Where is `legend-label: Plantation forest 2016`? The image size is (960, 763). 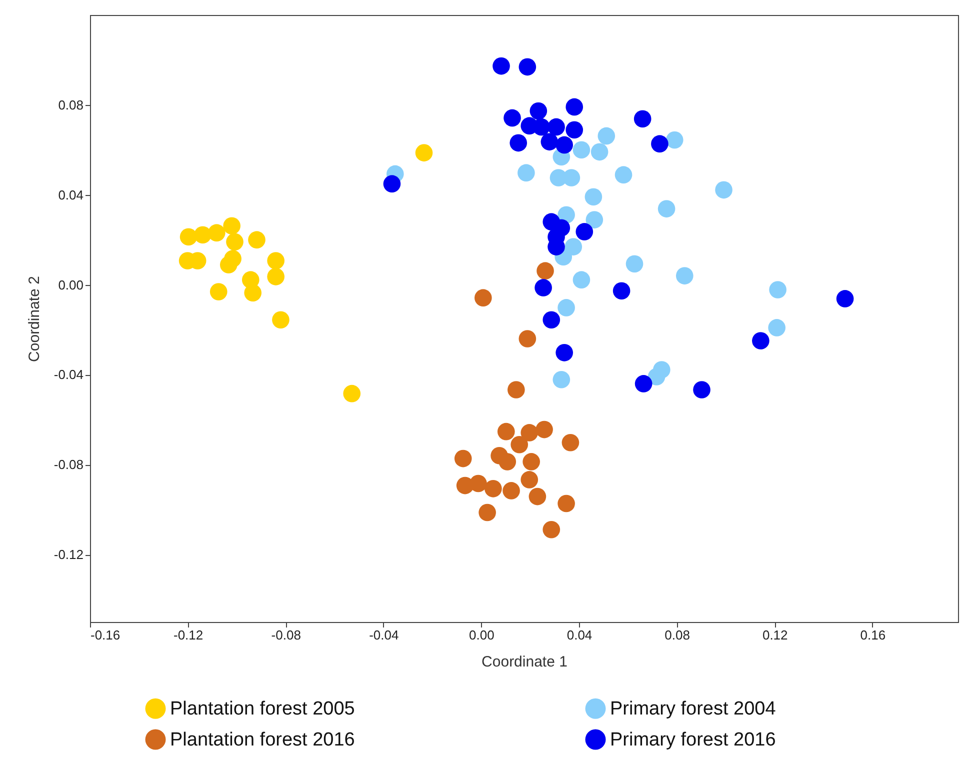
legend-label: Plantation forest 2016 is located at coordinates (262, 740).